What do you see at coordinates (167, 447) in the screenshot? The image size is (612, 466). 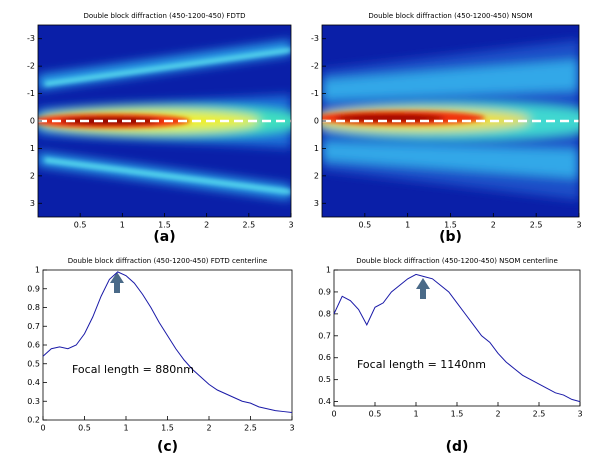 I see `panel-label: (c)` at bounding box center [167, 447].